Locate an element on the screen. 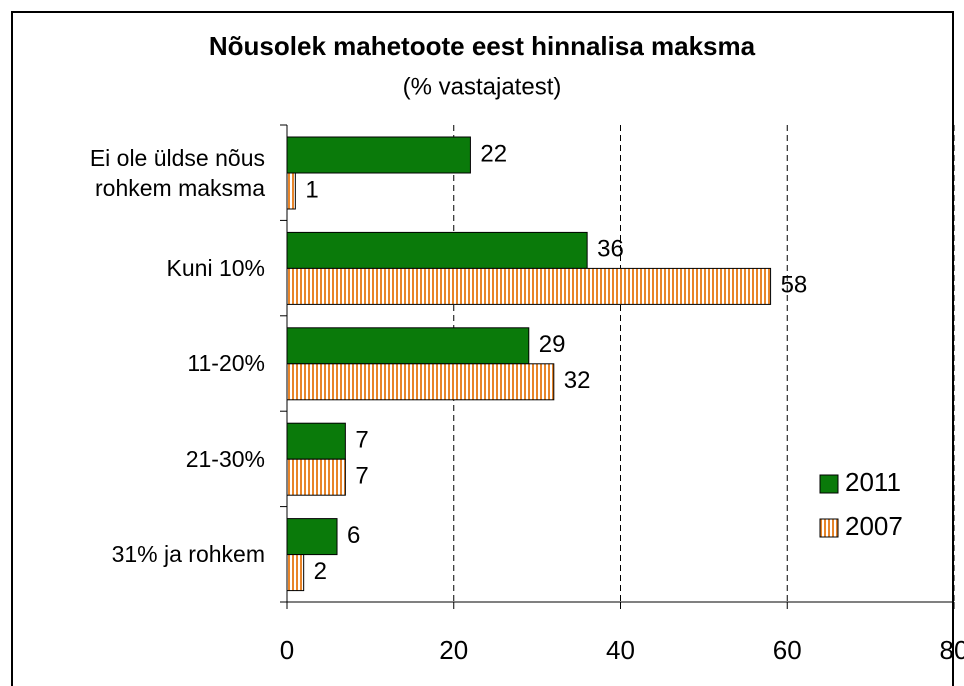 This screenshot has width=964, height=686. y-tick-label: Ei ole üldse nõus rohkem maksma is located at coordinates (177, 172).